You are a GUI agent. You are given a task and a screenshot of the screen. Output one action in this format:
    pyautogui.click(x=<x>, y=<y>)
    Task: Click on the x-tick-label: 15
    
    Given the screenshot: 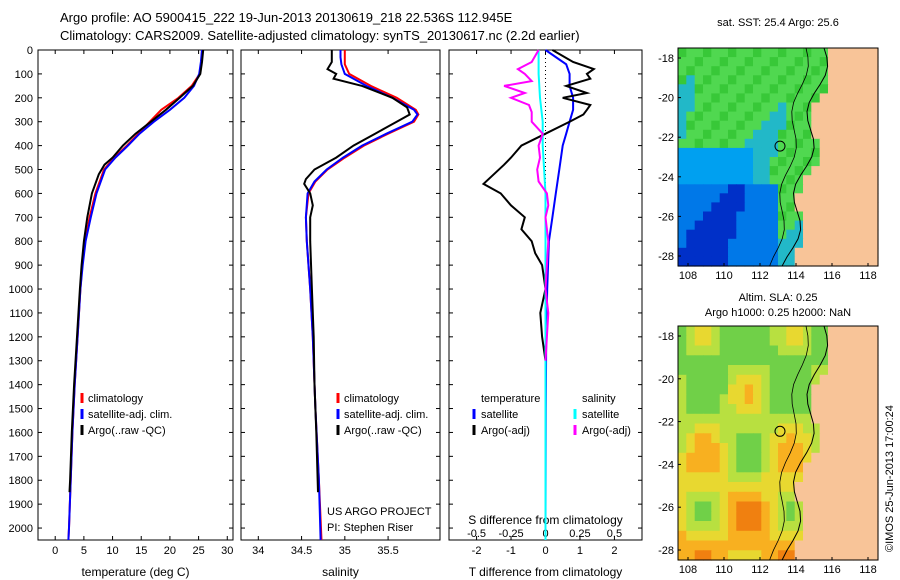 What is the action you would take?
    pyautogui.click(x=141, y=551)
    